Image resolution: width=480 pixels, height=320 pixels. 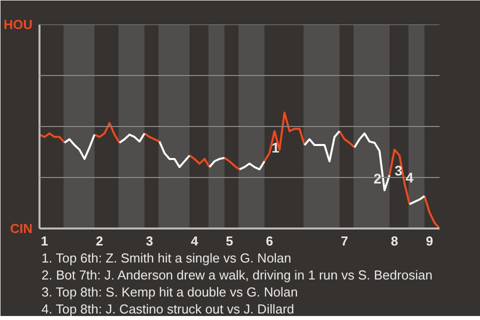 I want to click on x-tick-label: 4, so click(x=194, y=241).